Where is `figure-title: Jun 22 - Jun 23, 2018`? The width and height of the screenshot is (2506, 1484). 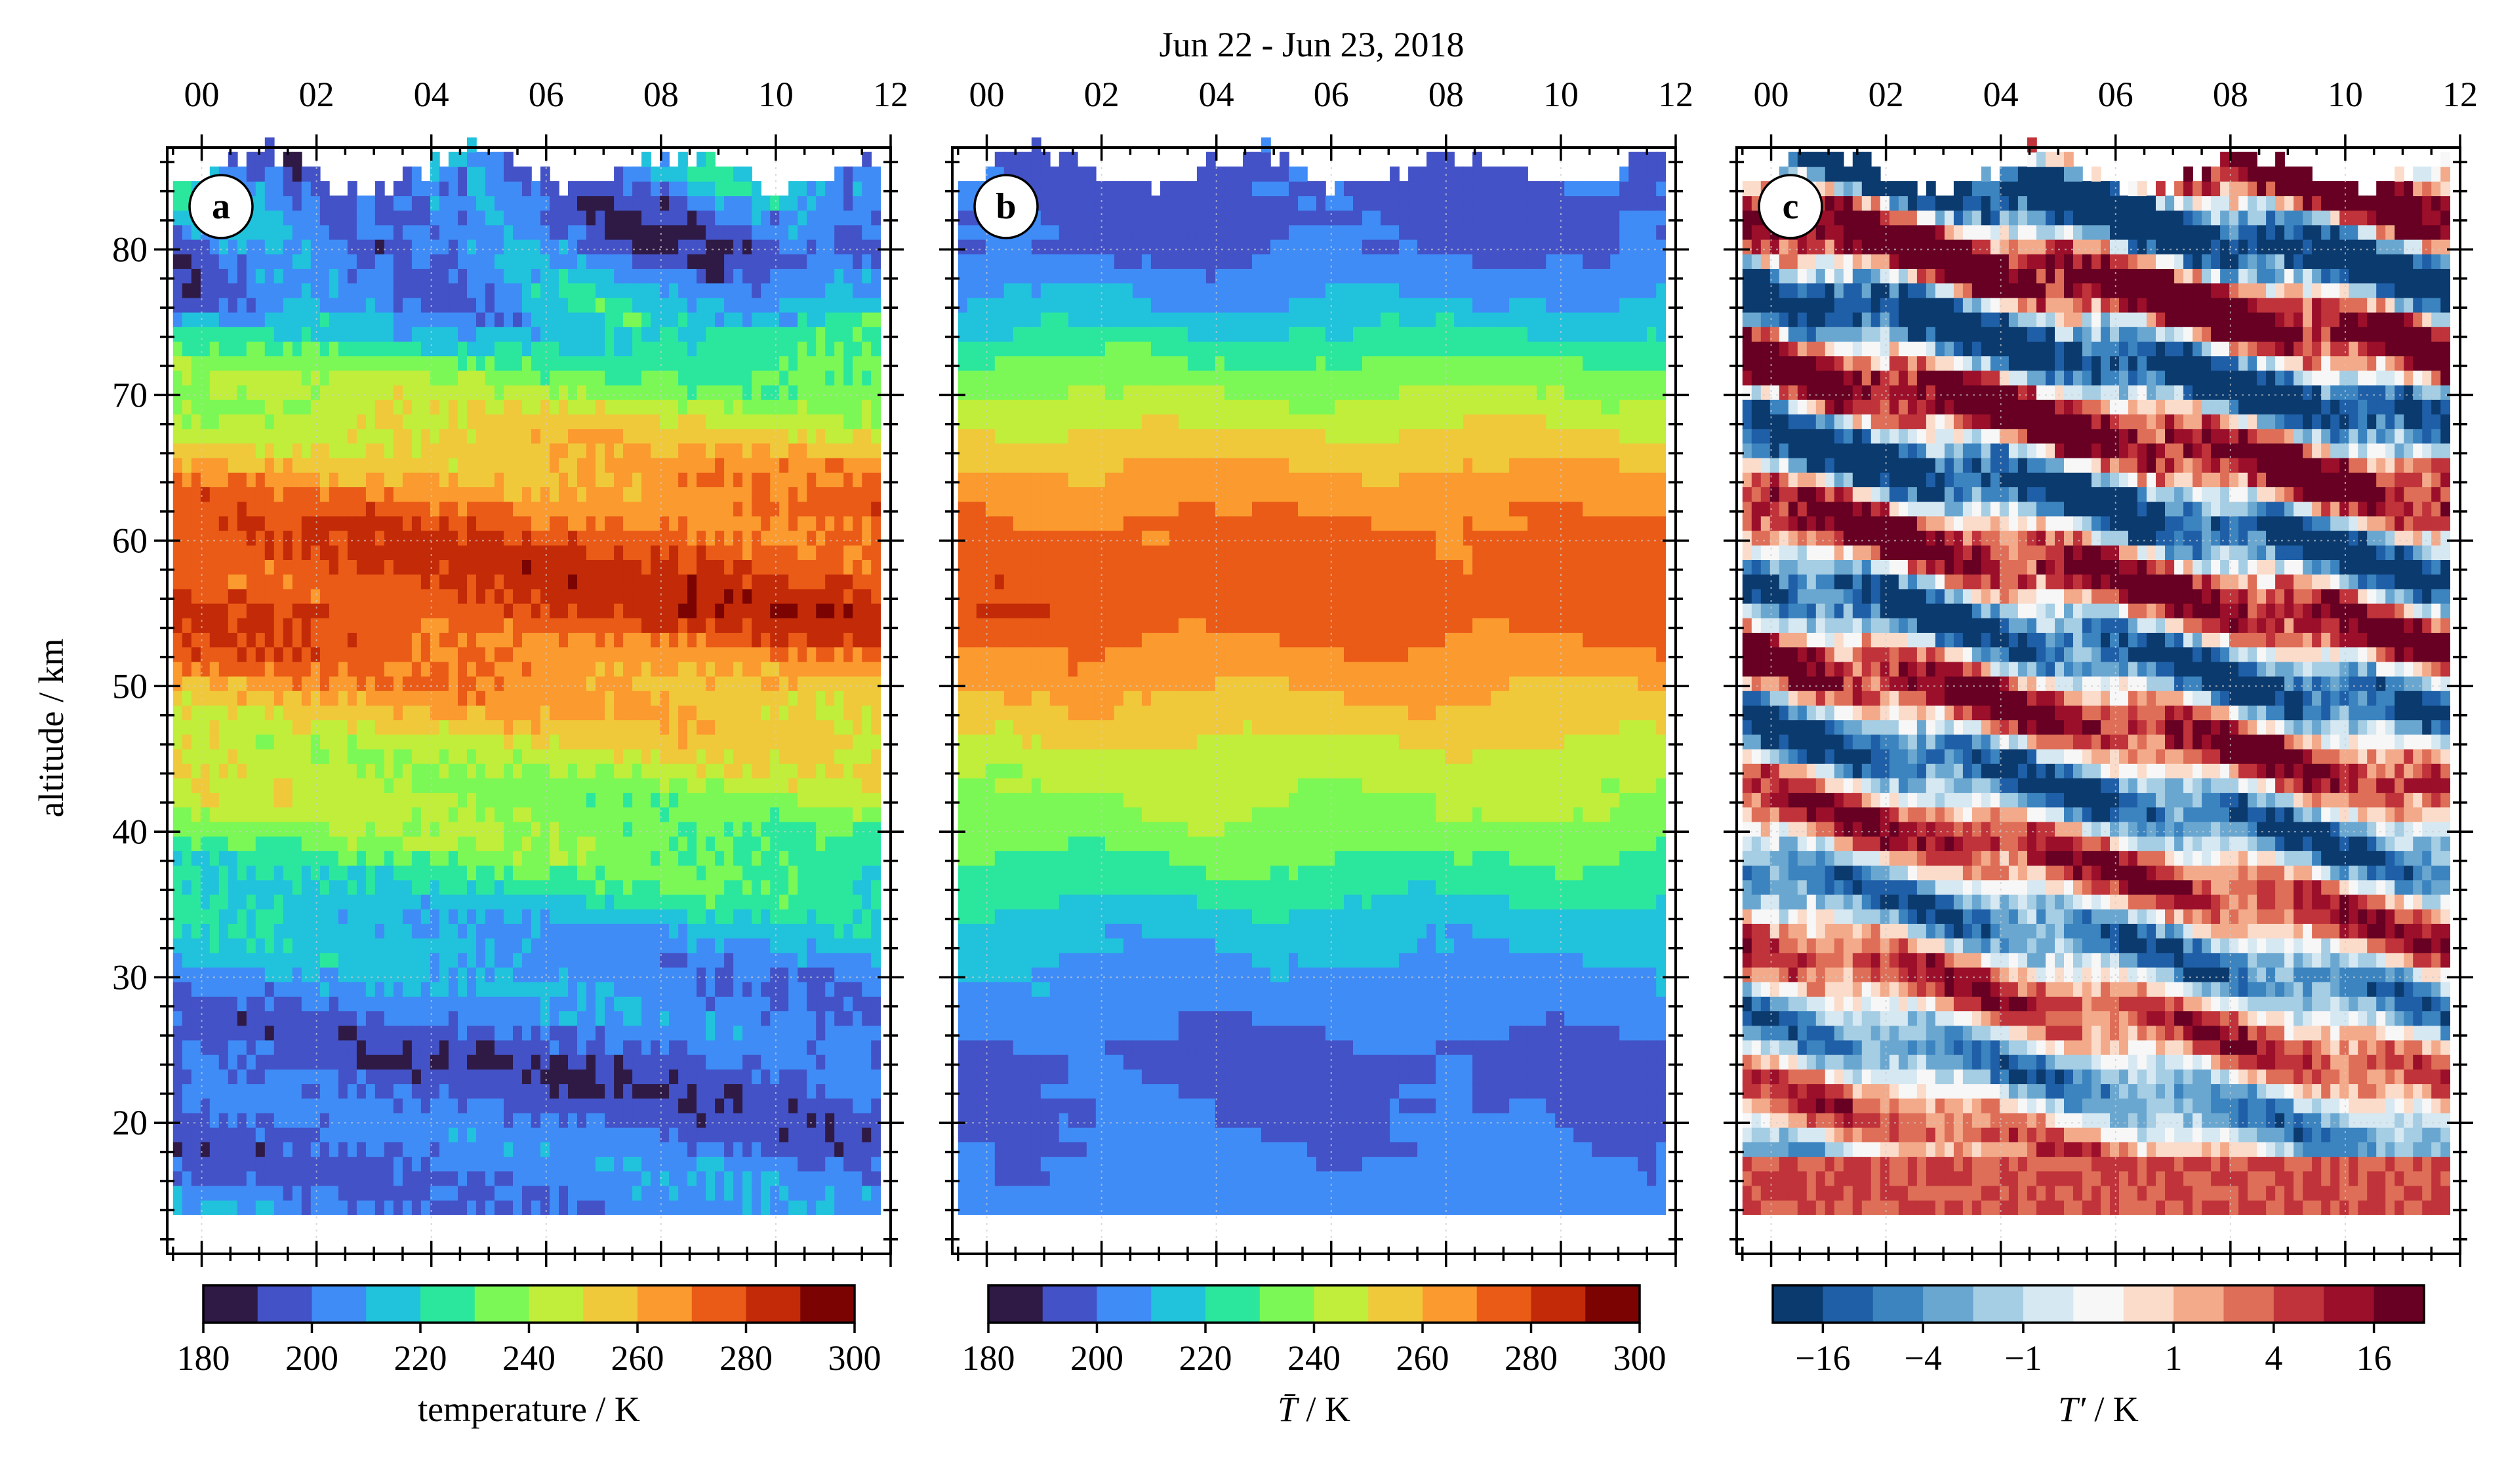 figure-title: Jun 22 - Jun 23, 2018 is located at coordinates (1311, 44).